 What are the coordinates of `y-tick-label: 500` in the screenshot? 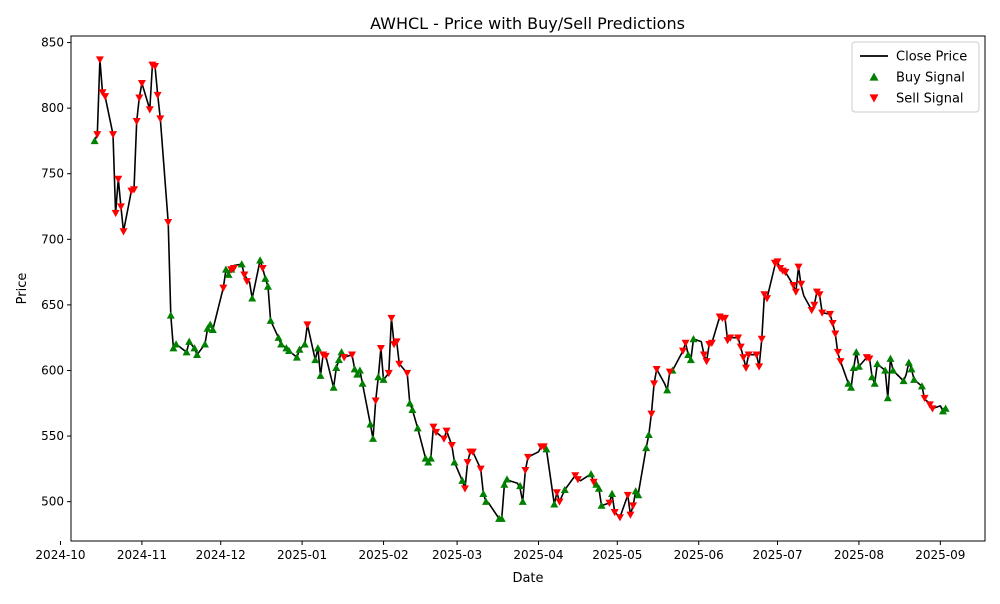 It's located at (52, 502).